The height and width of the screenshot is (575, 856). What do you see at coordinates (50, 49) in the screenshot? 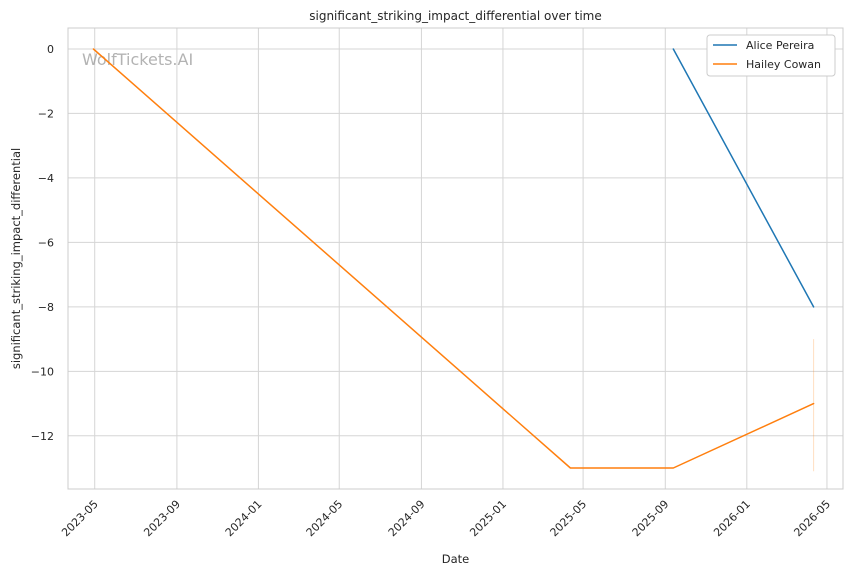
I see `y-tick-label: 0` at bounding box center [50, 49].